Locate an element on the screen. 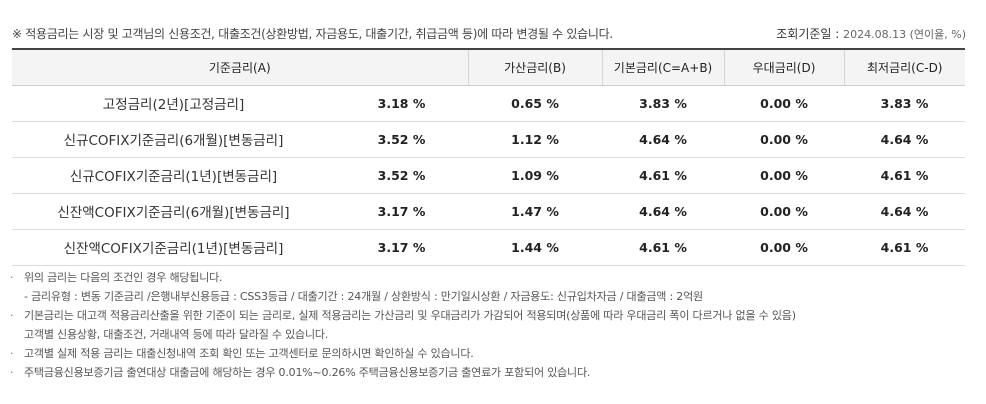 This screenshot has height=404, width=986. rate-type-name: 고정금리(2년)[고정금리] is located at coordinates (173, 103).